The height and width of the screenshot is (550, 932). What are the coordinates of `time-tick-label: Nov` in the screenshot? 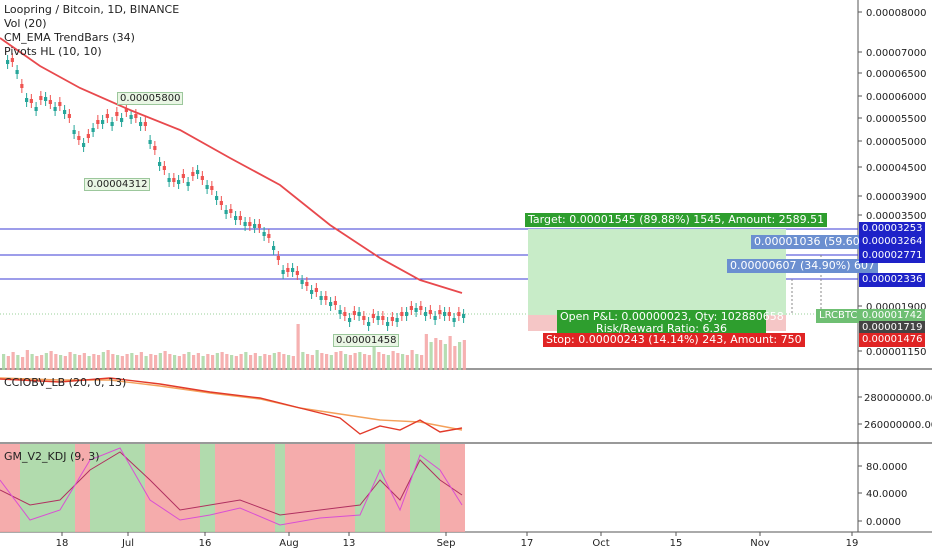 It's located at (760, 543).